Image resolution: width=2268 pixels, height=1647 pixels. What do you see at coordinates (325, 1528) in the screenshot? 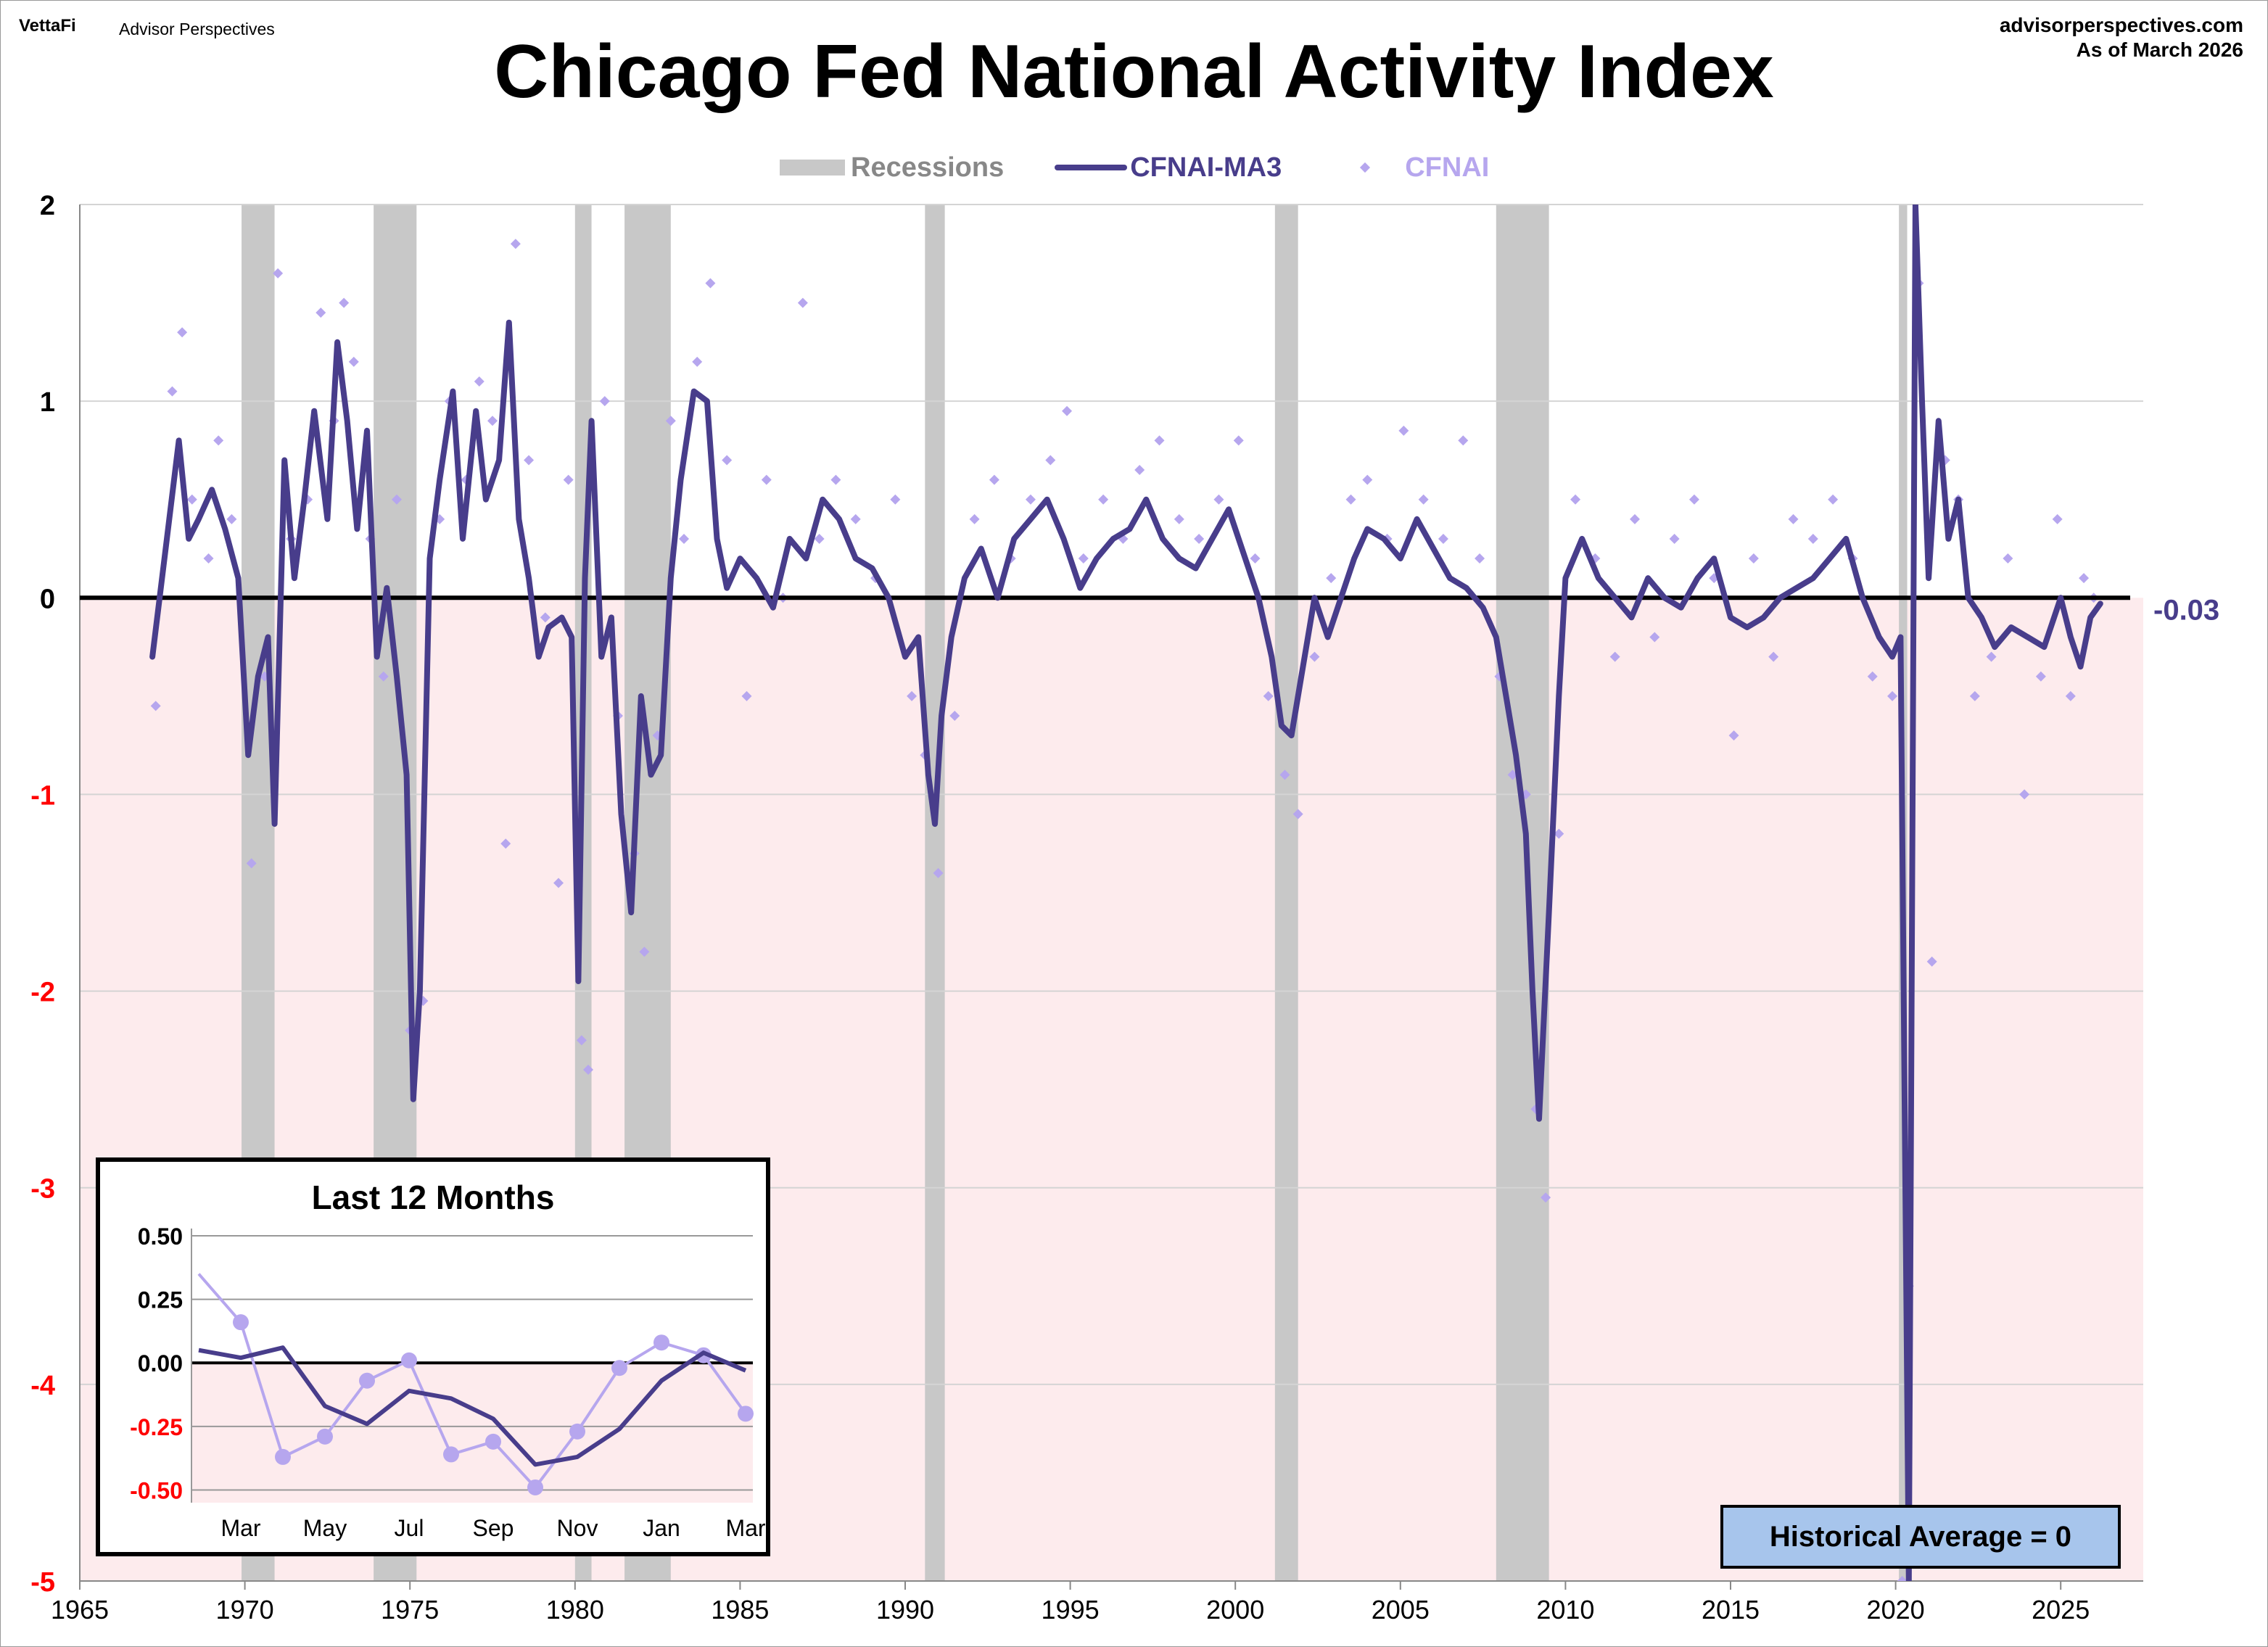
I see `inset-x-tick-label: May` at bounding box center [325, 1528].